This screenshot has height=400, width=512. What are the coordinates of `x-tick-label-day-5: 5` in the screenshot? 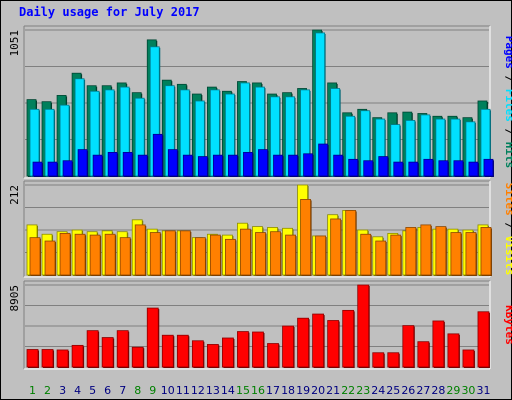 It's located at (92, 390).